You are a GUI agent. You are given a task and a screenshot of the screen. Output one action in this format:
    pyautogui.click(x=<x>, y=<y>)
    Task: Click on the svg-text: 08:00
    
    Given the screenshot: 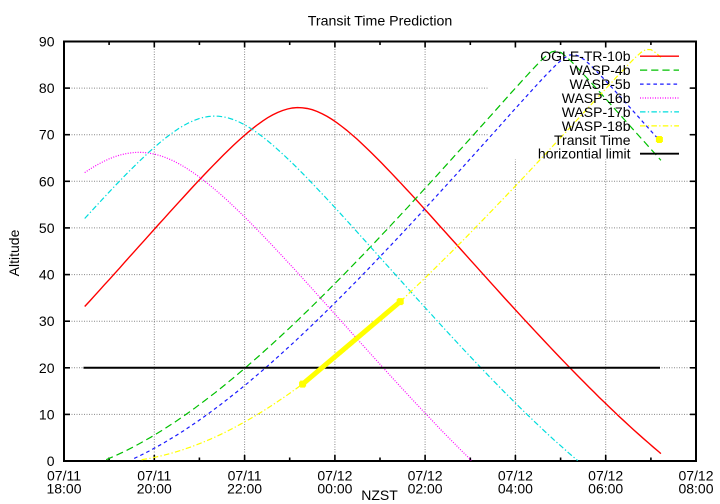 What is the action you would take?
    pyautogui.click(x=695, y=489)
    